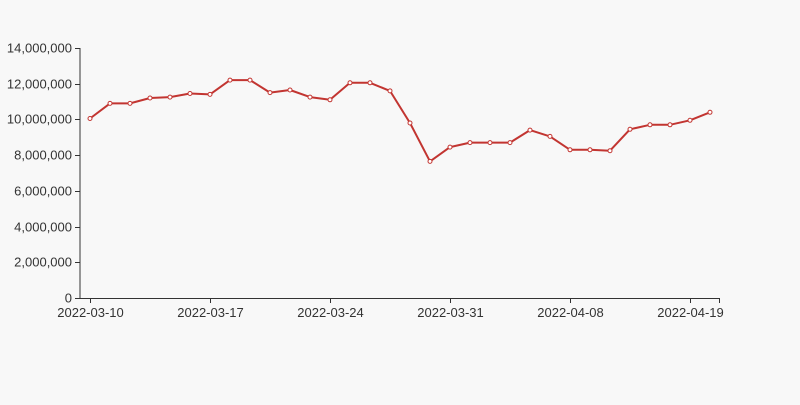 The image size is (800, 405). What do you see at coordinates (90, 312) in the screenshot?
I see `x-tick-label: 2022-03-10` at bounding box center [90, 312].